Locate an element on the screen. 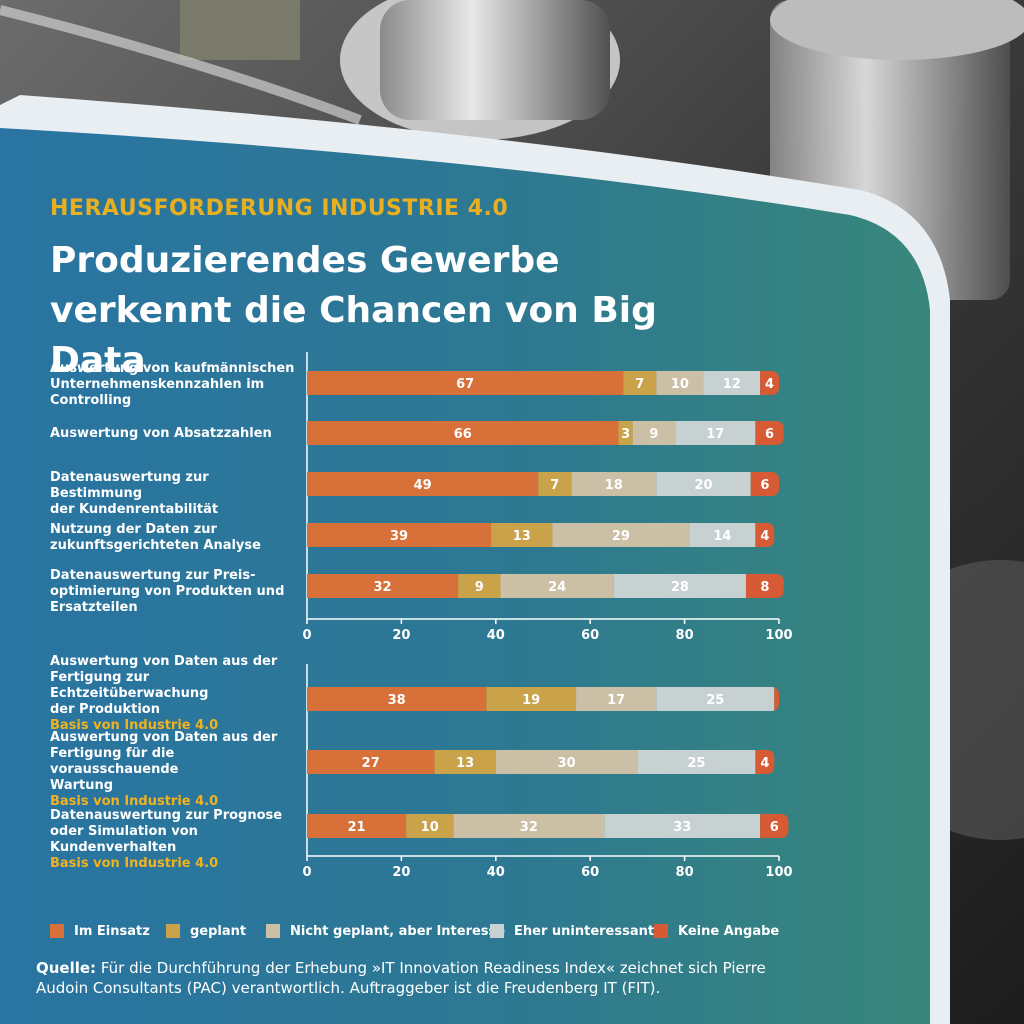 Image resolution: width=1024 pixels, height=1024 pixels. category-label-line: der Produktion is located at coordinates (105, 709).